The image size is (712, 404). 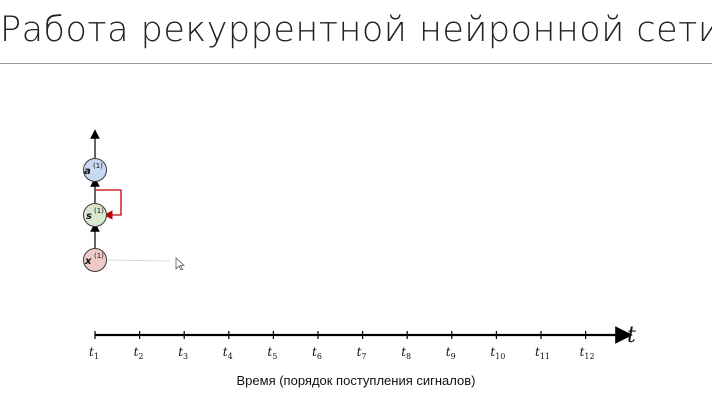 I want to click on slide-title: Работа рекуррентной нейронной сети, so click(x=356, y=30).